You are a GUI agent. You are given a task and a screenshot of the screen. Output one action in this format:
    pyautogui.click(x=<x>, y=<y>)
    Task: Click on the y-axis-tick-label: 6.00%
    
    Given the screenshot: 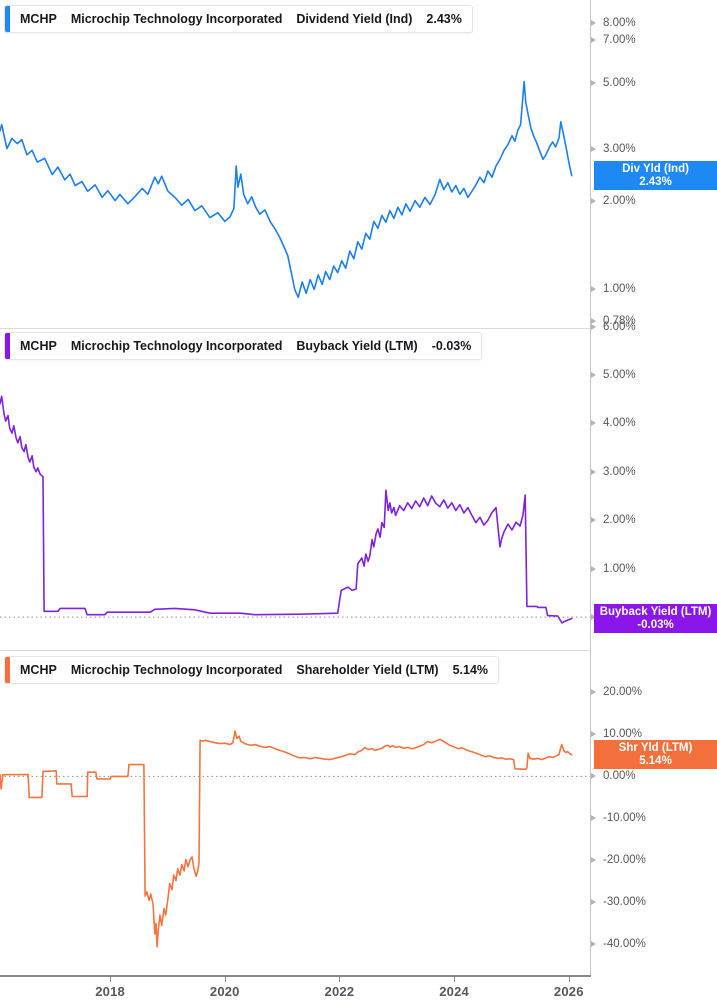 What is the action you would take?
    pyautogui.click(x=619, y=326)
    